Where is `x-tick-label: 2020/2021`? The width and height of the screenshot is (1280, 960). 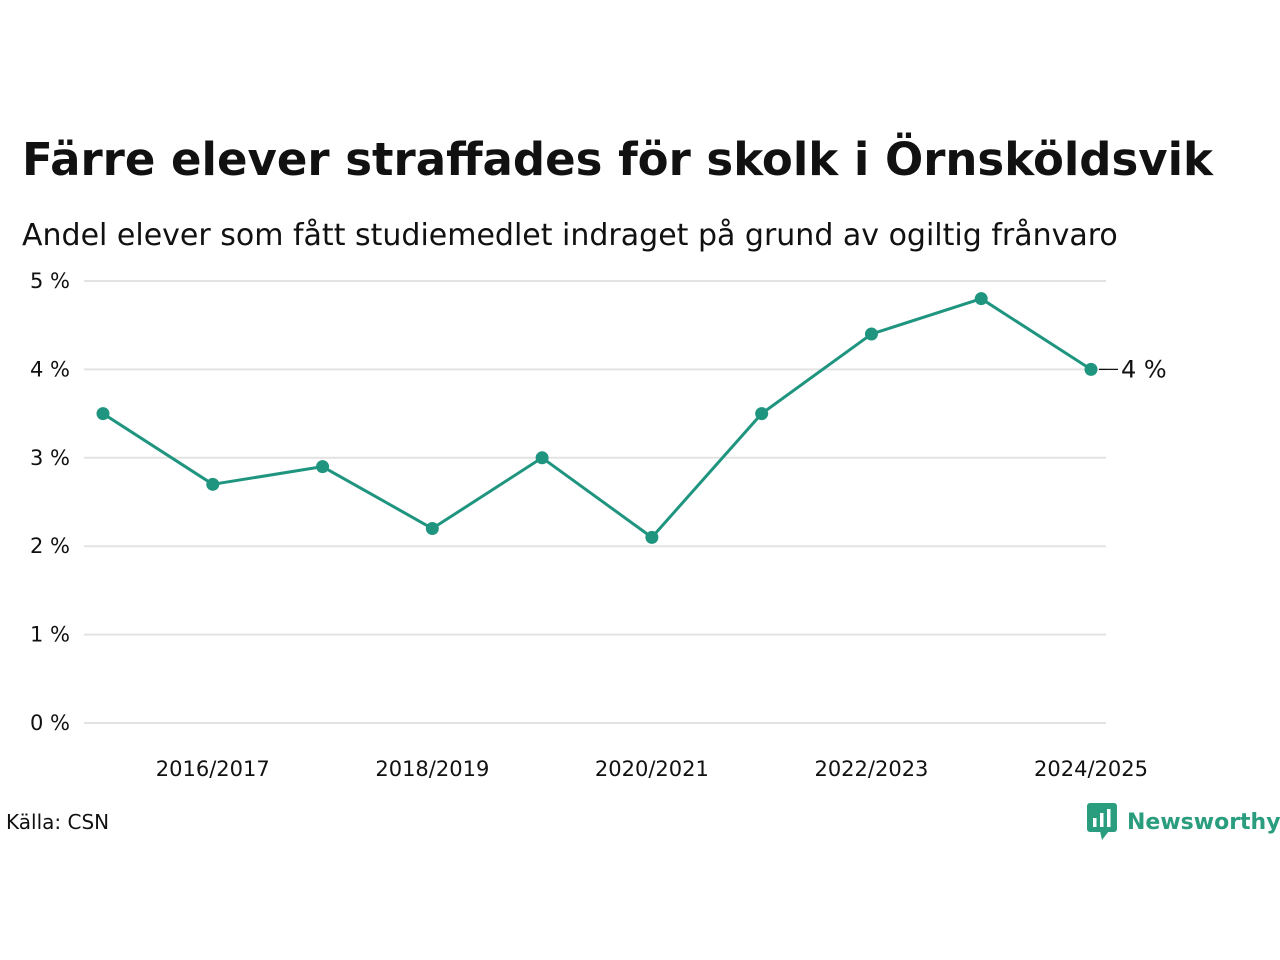
x-tick-label: 2020/2021 is located at coordinates (652, 769).